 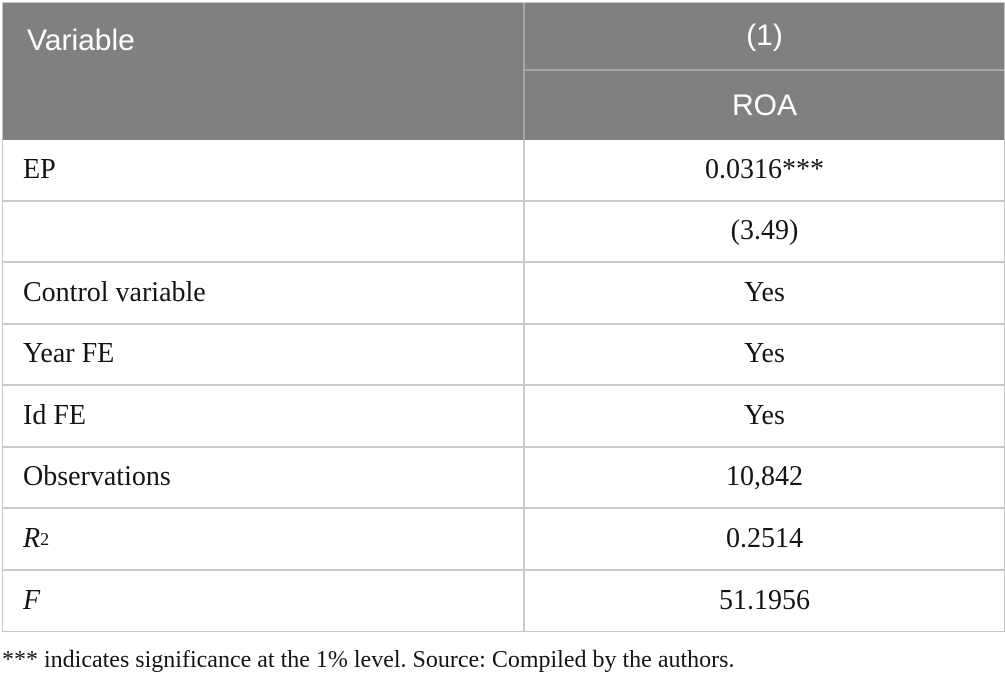 I want to click on row-value: 10,842, so click(x=764, y=477).